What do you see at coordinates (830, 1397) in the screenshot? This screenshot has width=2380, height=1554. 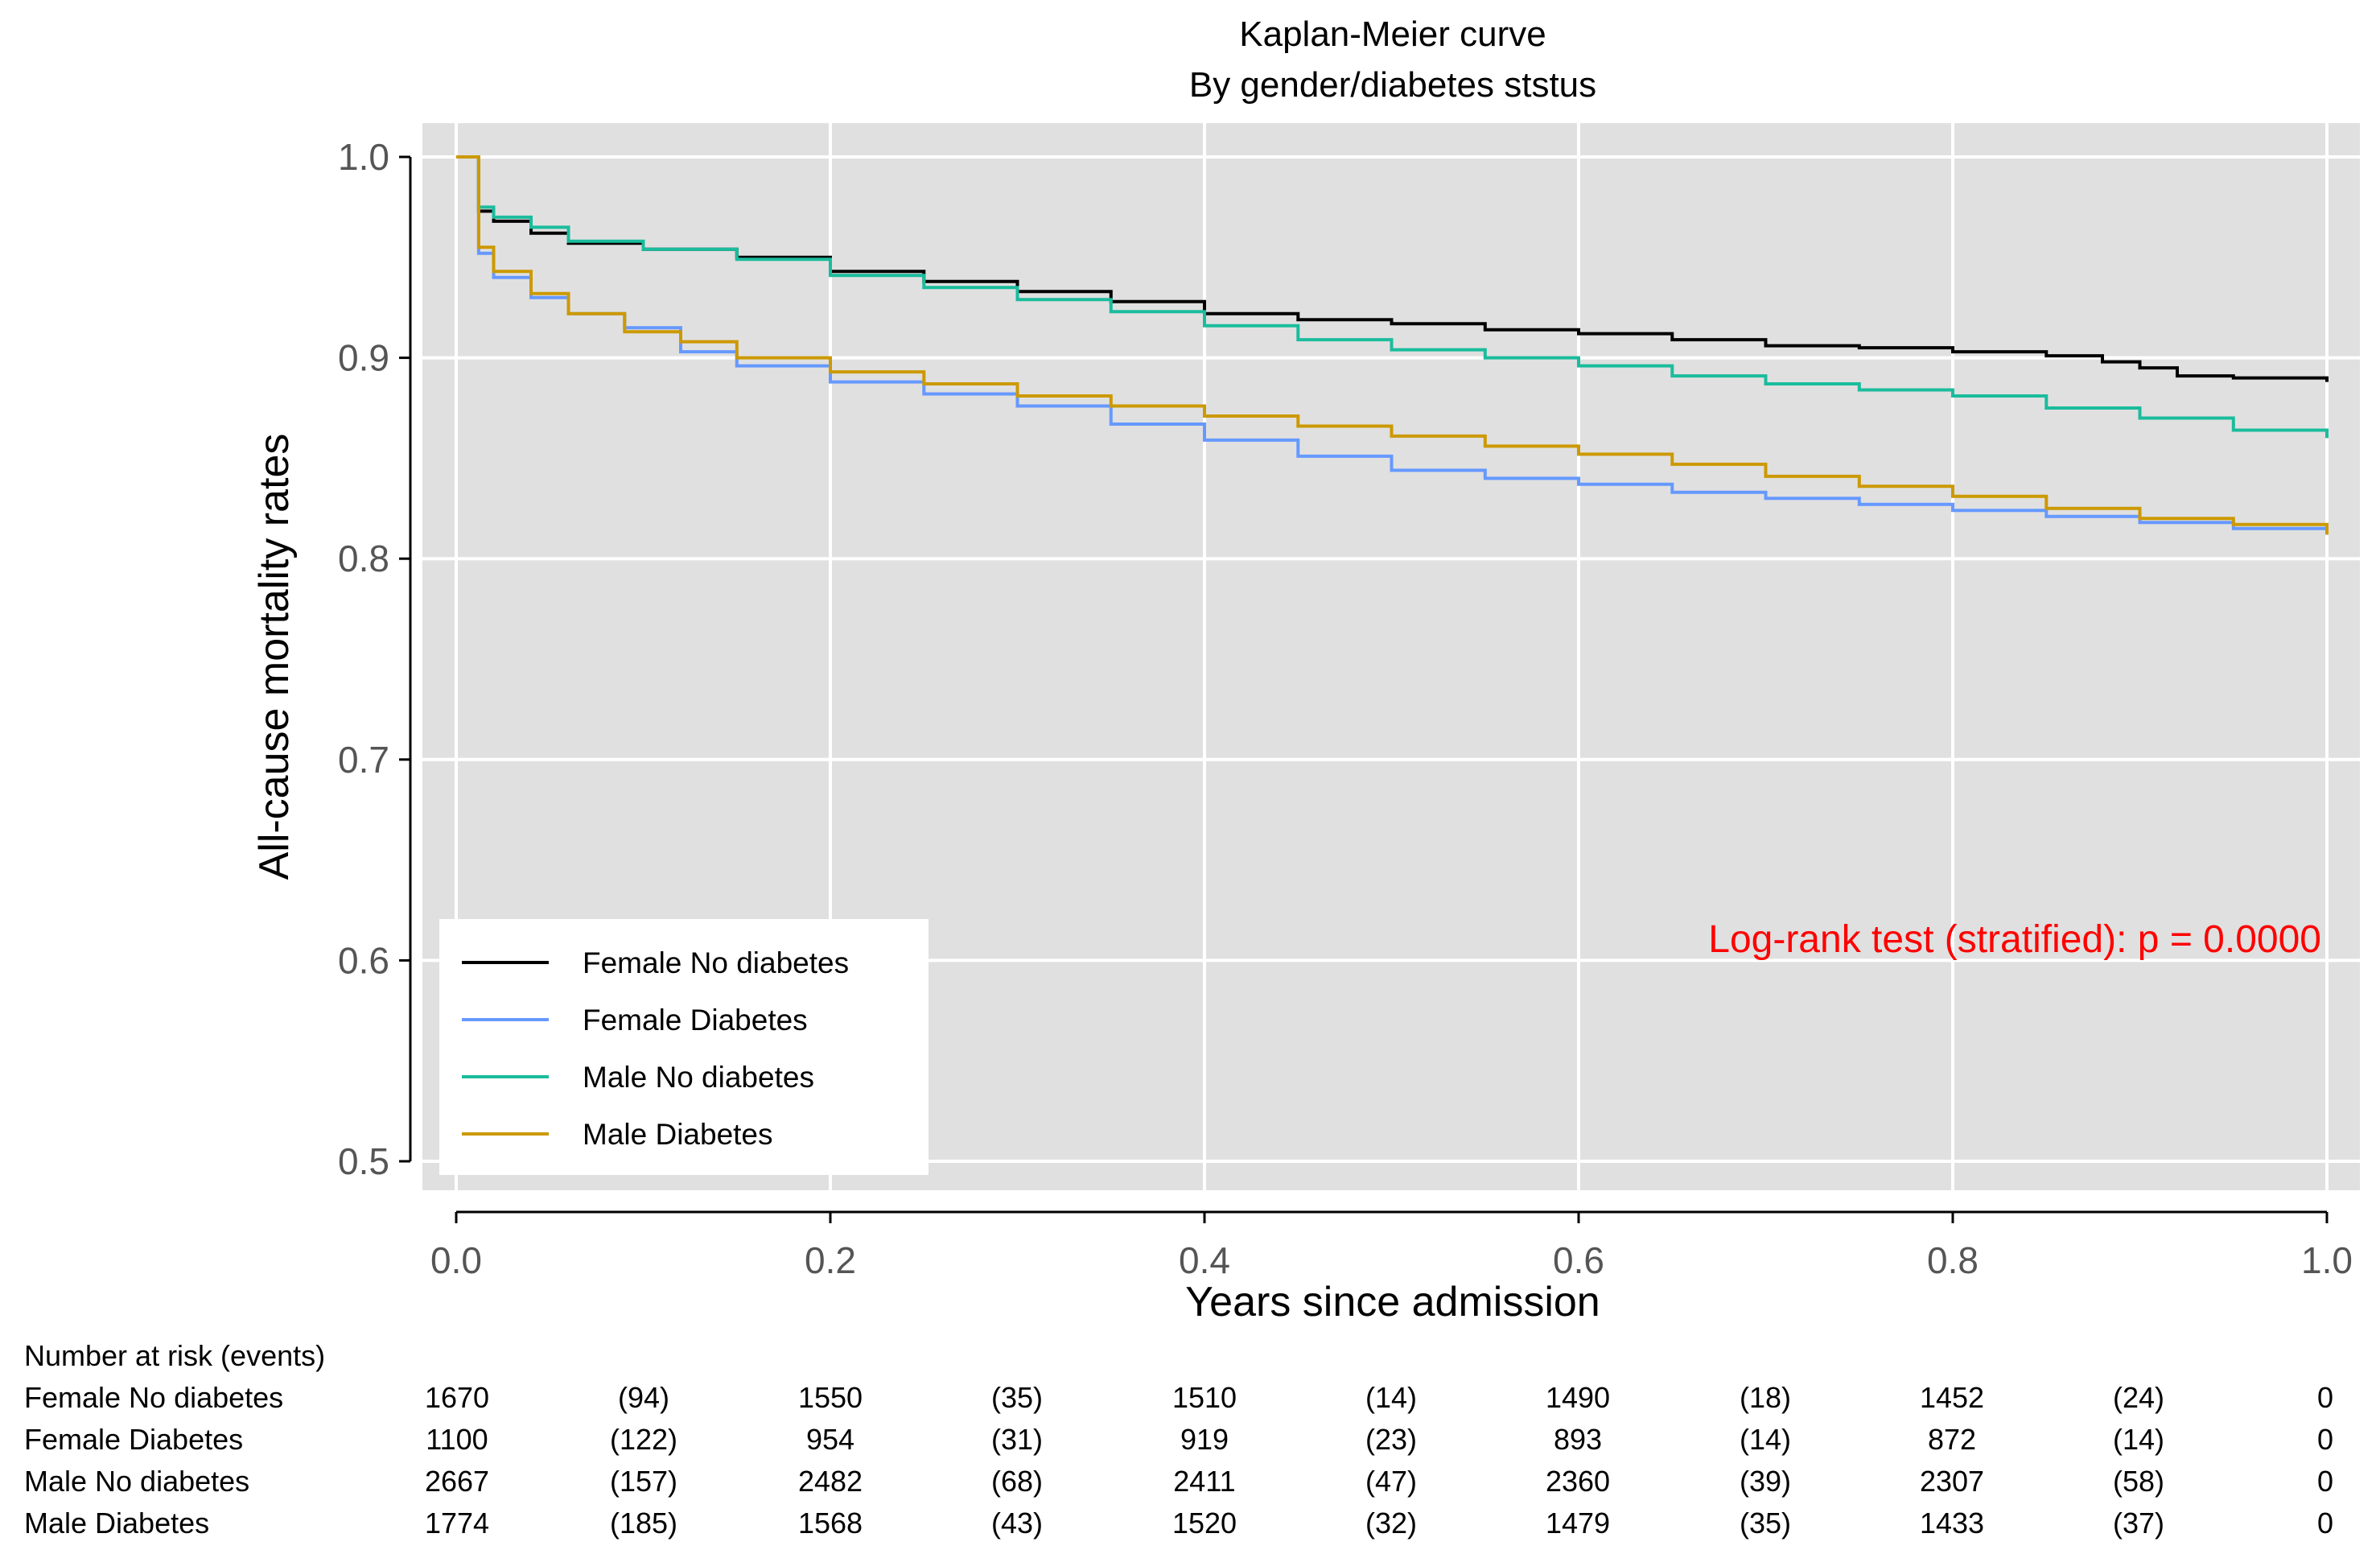 I see `risk-cell-1-3: 1550` at bounding box center [830, 1397].